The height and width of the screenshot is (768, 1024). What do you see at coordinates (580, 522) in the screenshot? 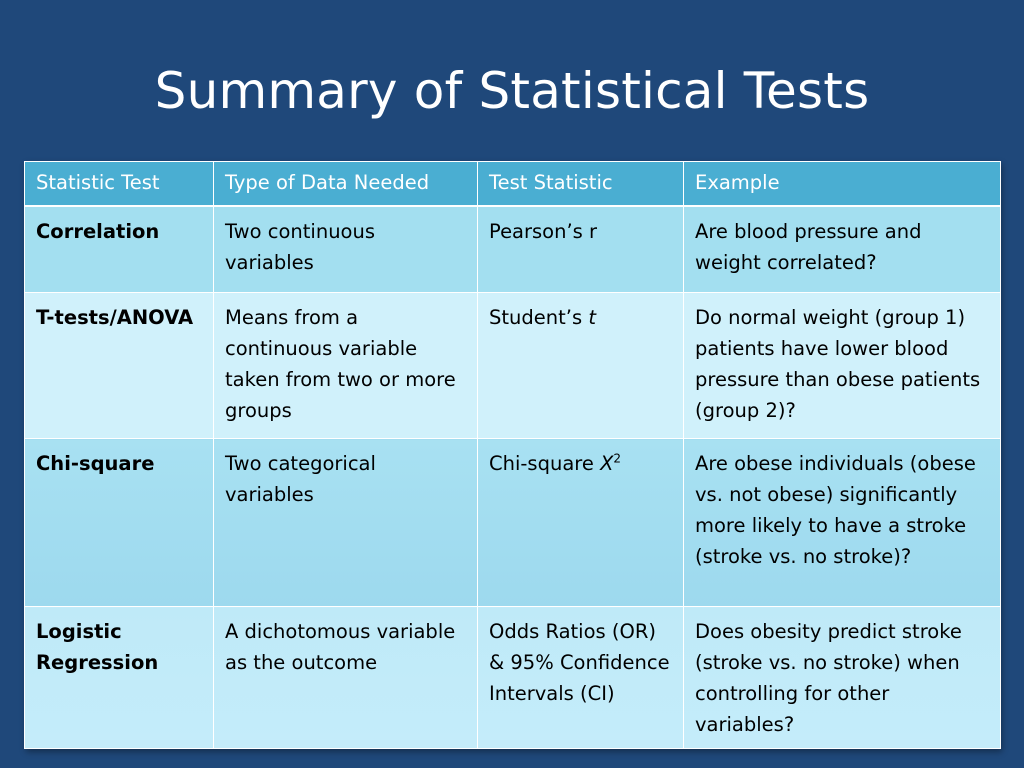
I see `cell-test-statistic: Chi-square X2` at bounding box center [580, 522].